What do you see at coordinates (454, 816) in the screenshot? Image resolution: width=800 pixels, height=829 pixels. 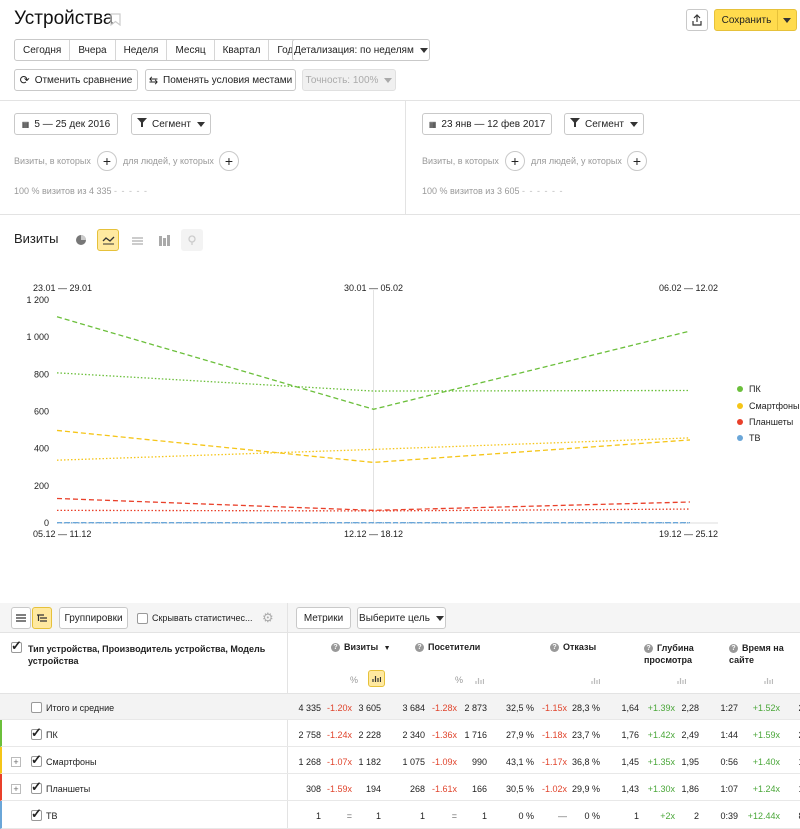 I see `delta-value: =` at bounding box center [454, 816].